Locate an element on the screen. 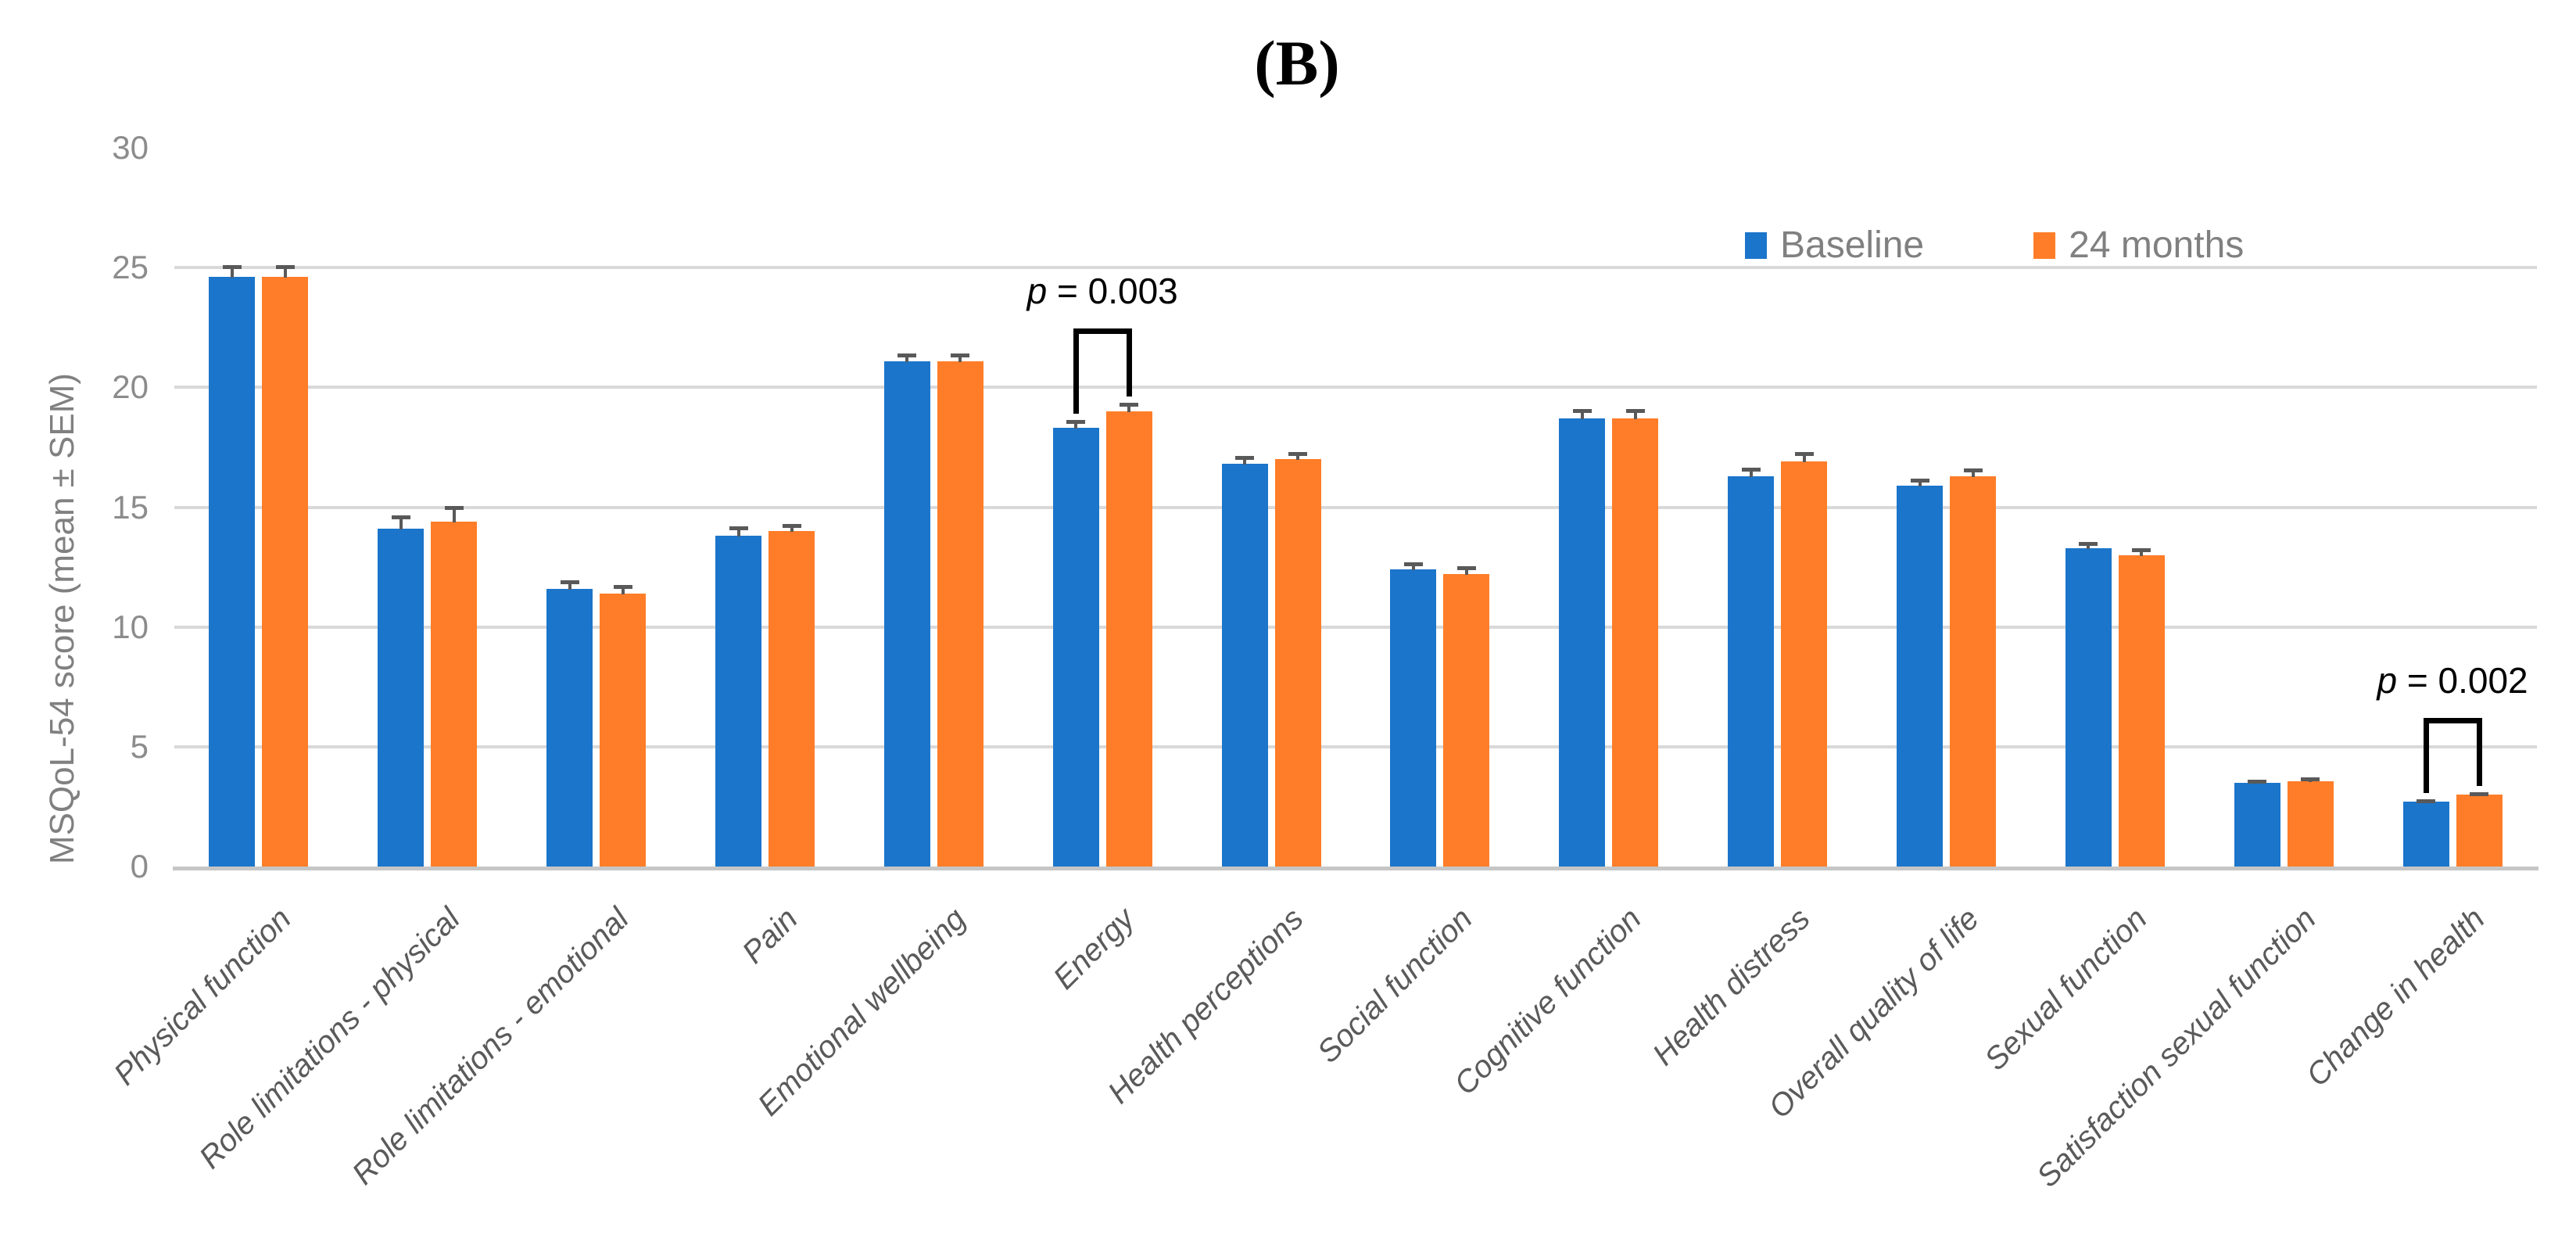 This screenshot has width=2576, height=1256. y-tick-label-15: 15 is located at coordinates (130, 507).